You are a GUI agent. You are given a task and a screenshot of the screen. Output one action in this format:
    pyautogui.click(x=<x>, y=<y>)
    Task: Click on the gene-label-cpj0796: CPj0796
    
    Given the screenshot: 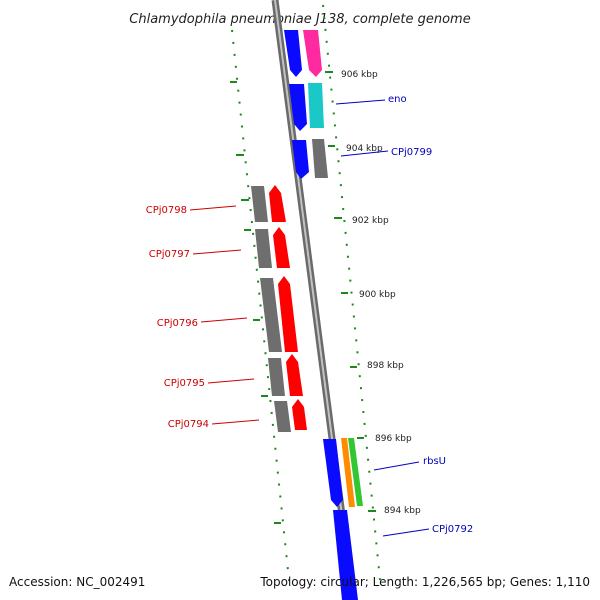 What is the action you would take?
    pyautogui.click(x=177, y=323)
    